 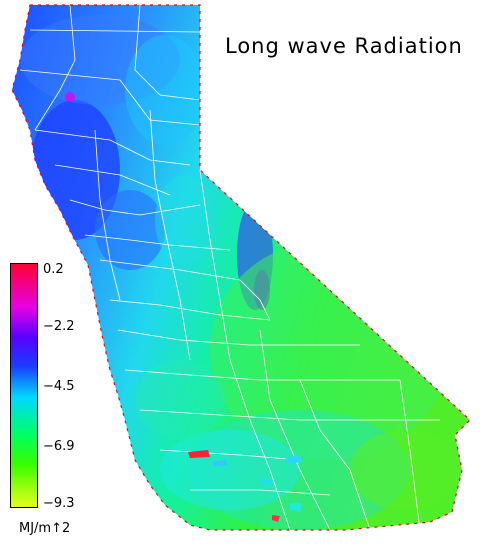 What do you see at coordinates (59, 446) in the screenshot?
I see `legend-tick-label: −6.9` at bounding box center [59, 446].